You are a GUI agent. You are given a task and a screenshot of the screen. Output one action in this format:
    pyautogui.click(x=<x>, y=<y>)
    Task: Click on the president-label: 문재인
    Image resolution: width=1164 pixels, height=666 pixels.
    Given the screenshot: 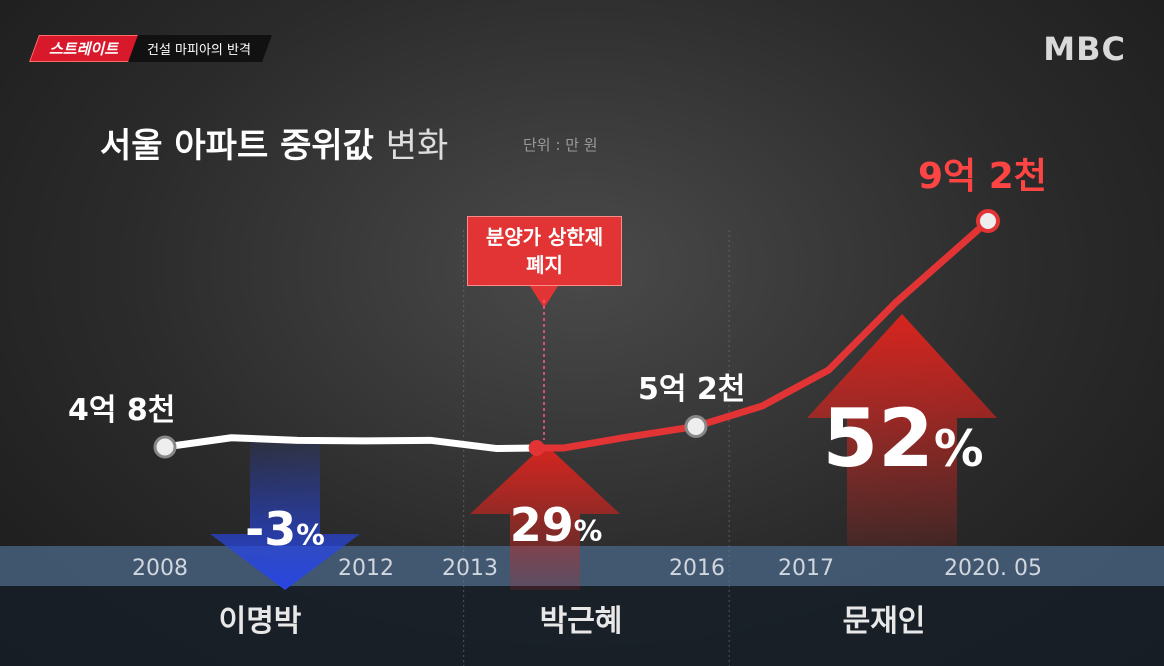 What is the action you would take?
    pyautogui.click(x=884, y=621)
    